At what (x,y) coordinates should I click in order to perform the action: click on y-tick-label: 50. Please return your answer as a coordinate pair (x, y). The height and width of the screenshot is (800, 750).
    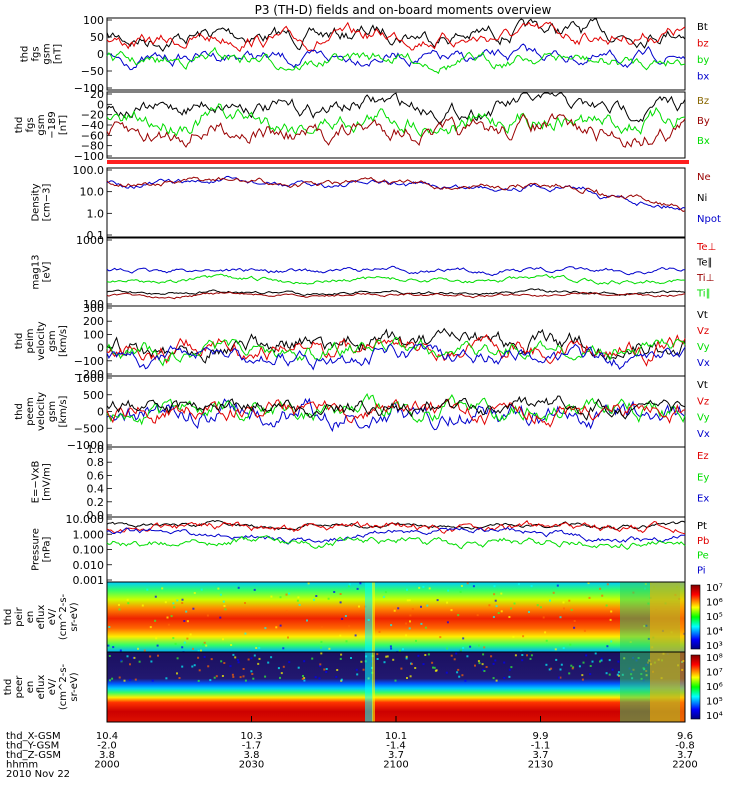
    Looking at the image, I should click on (97, 37).